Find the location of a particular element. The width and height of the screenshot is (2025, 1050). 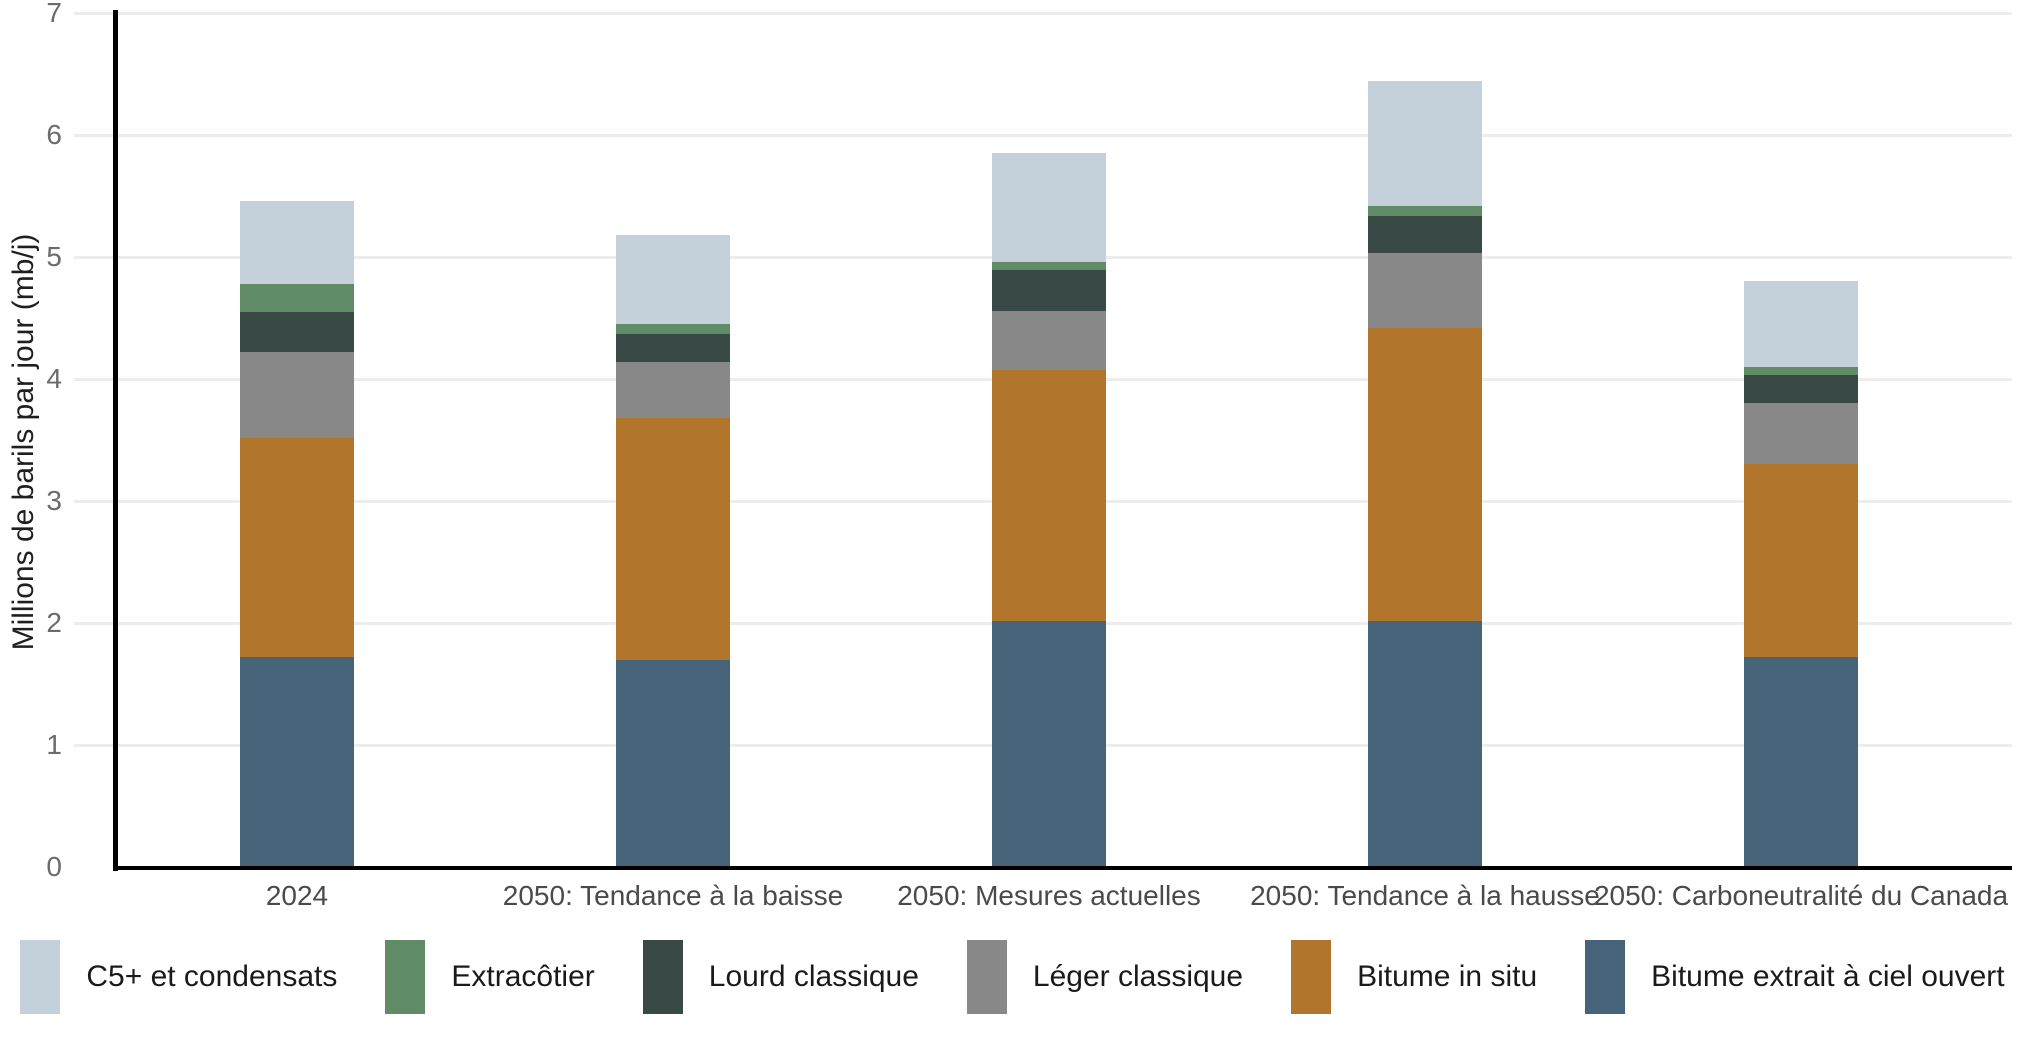

legend-item: Lourd classique is located at coordinates (780, 977).